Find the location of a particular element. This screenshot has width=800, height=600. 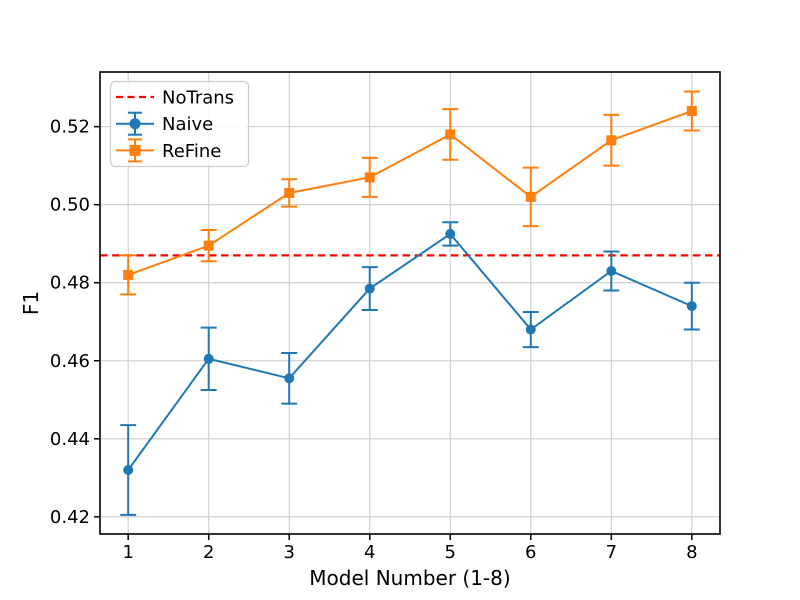

y-tick-label: 0.52 is located at coordinates (70, 127).